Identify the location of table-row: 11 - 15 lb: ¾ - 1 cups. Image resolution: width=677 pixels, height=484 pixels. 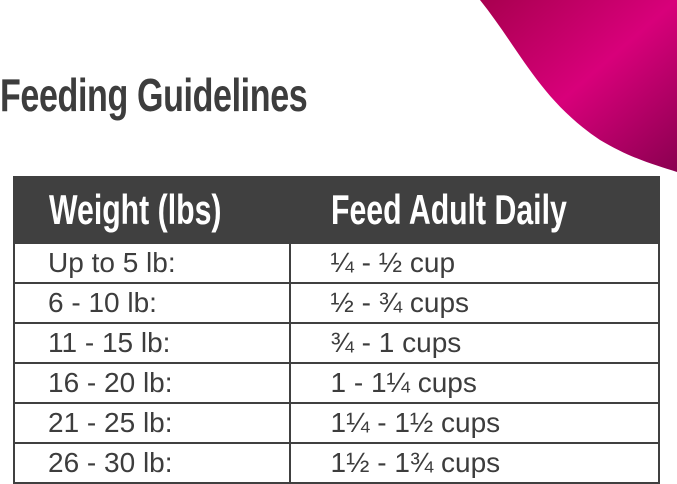
(337, 343).